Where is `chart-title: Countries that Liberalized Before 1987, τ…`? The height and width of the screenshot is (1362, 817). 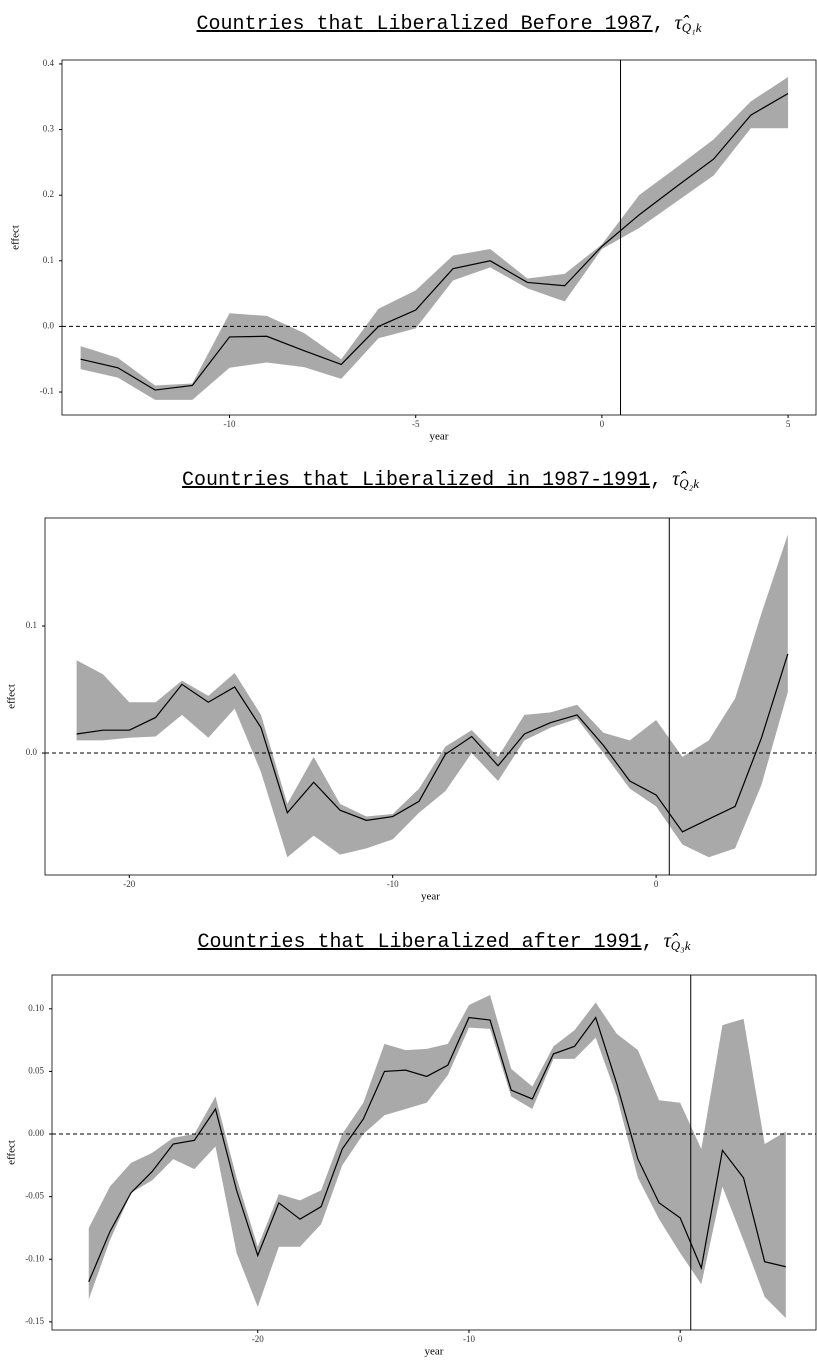
chart-title: Countries that Liberalized Before 1987, τ… is located at coordinates (449, 24).